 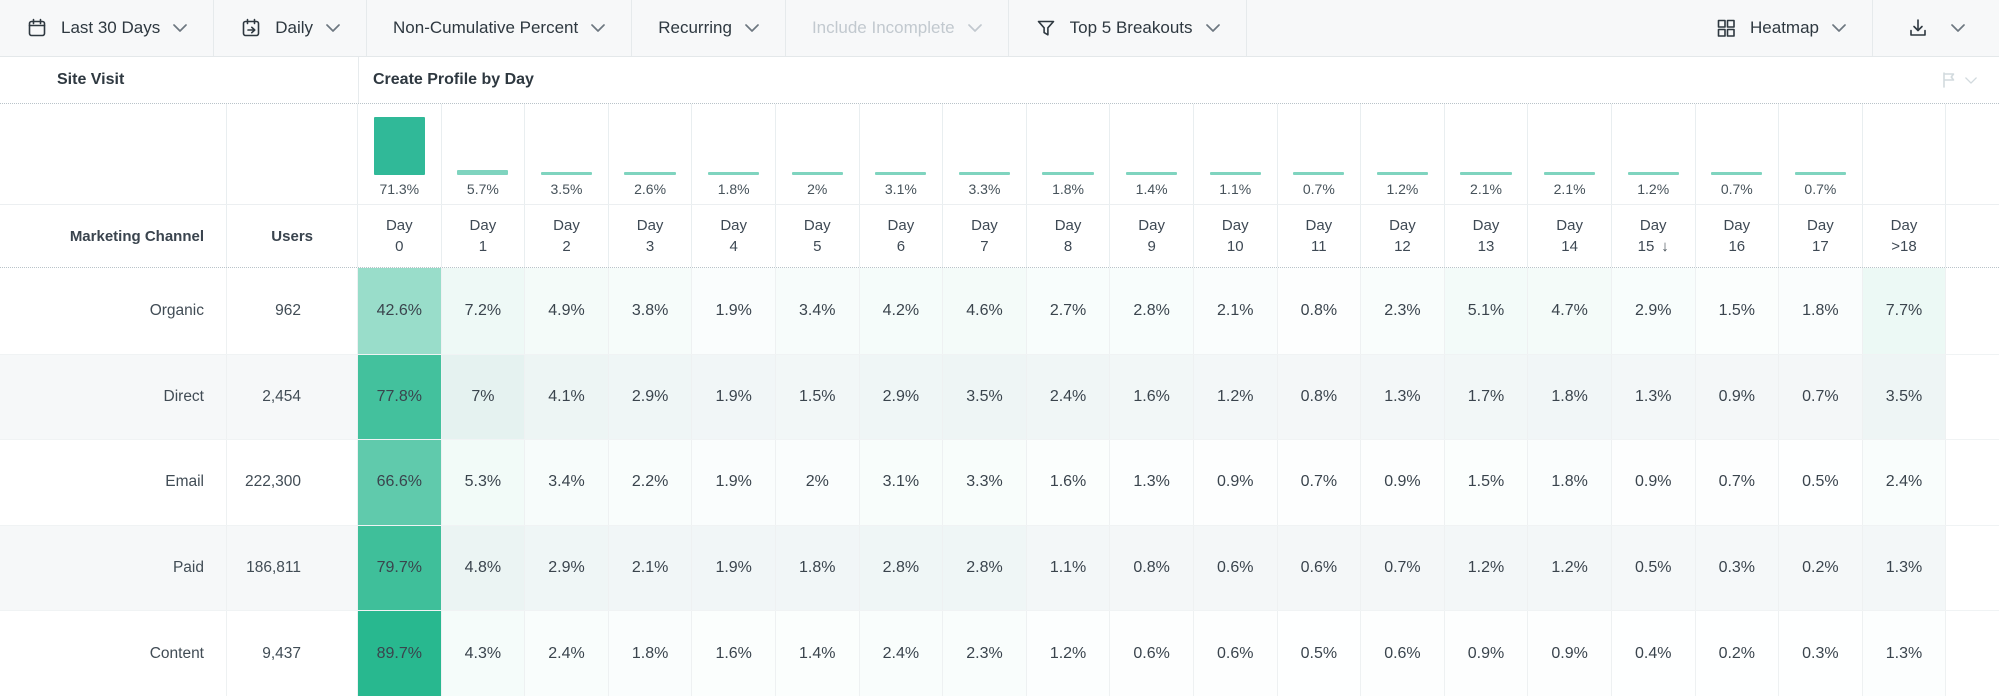 I want to click on heatmap-cell: 7.2%, so click(x=483, y=311).